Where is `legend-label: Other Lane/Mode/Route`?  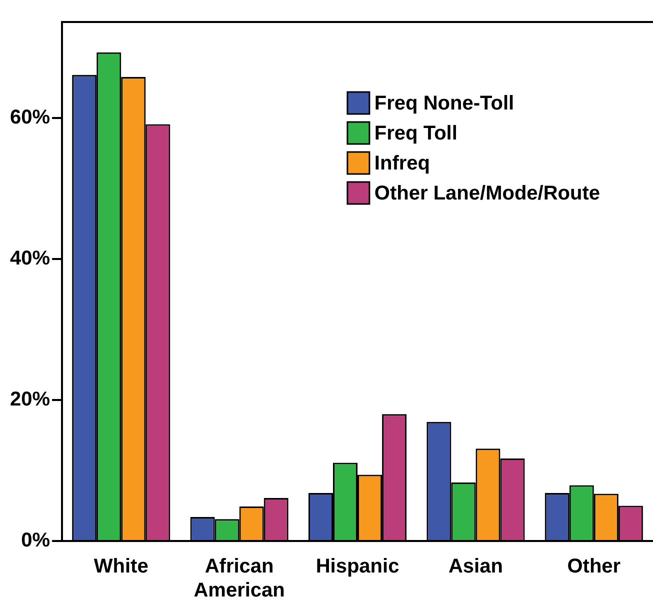
legend-label: Other Lane/Mode/Route is located at coordinates (487, 193).